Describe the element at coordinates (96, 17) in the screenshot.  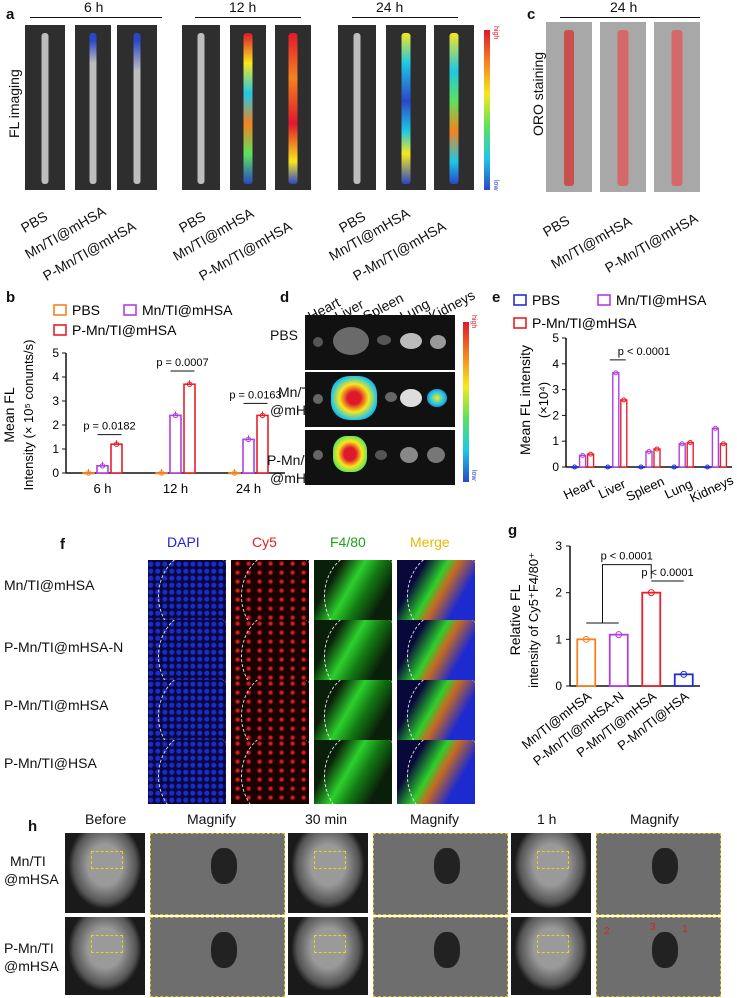
I see `timepoint-6h-line` at that location.